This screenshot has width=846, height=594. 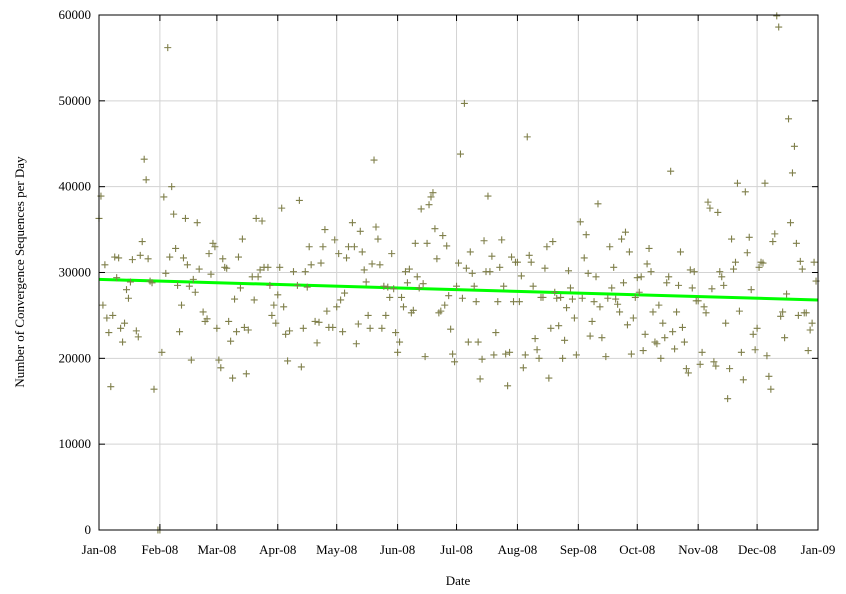 I want to click on trend-line, so click(x=458, y=289).